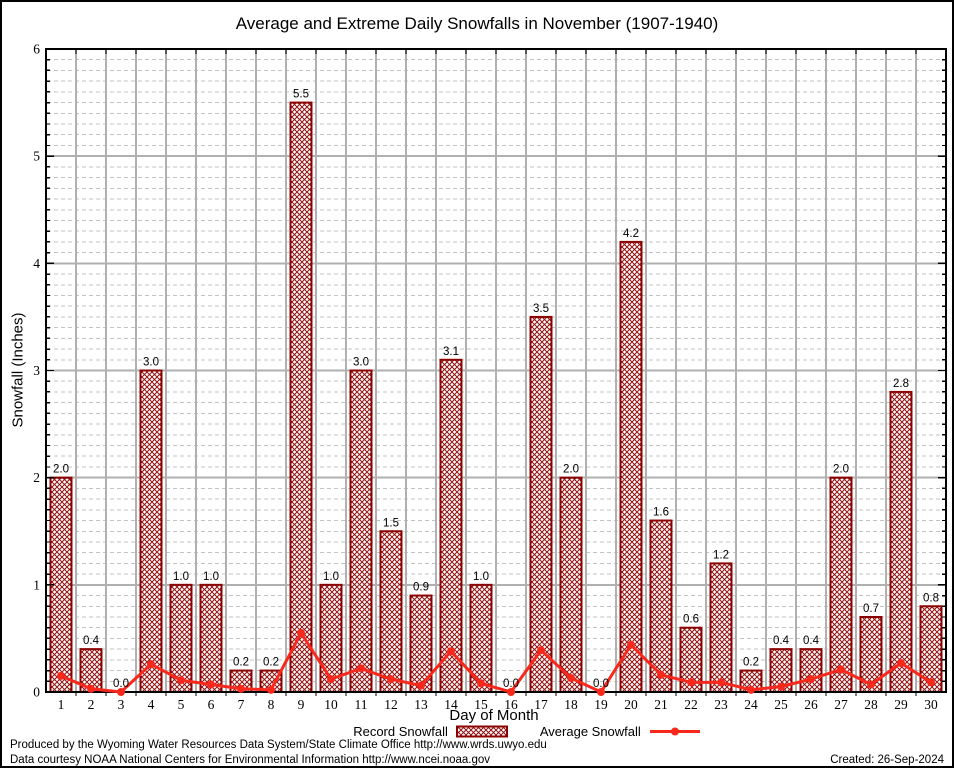 The height and width of the screenshot is (768, 954). What do you see at coordinates (841, 470) in the screenshot?
I see `bar-value-label-day-27: 2.0` at bounding box center [841, 470].